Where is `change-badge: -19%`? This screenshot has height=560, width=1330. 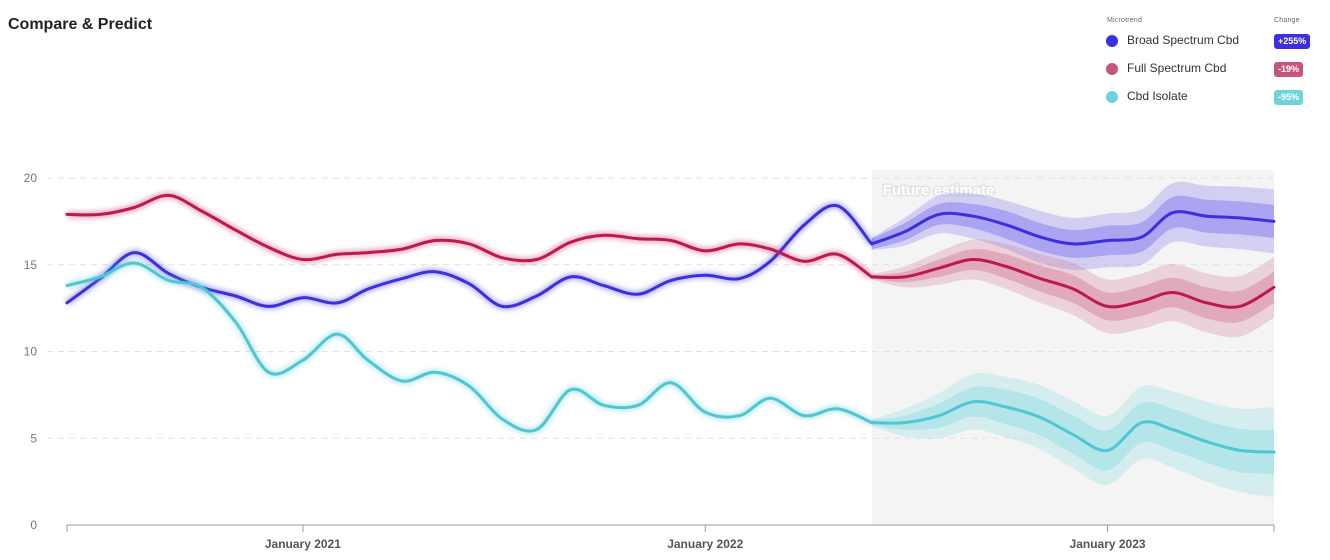 change-badge: -19% is located at coordinates (1289, 69).